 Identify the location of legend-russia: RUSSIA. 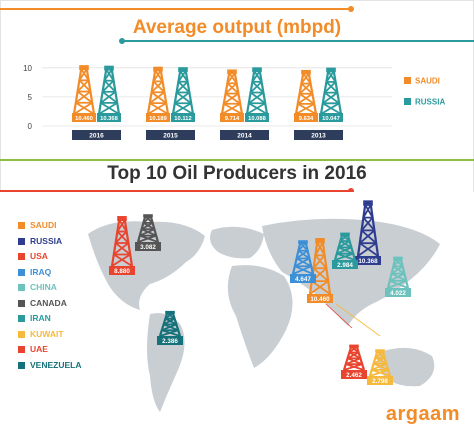
(424, 101).